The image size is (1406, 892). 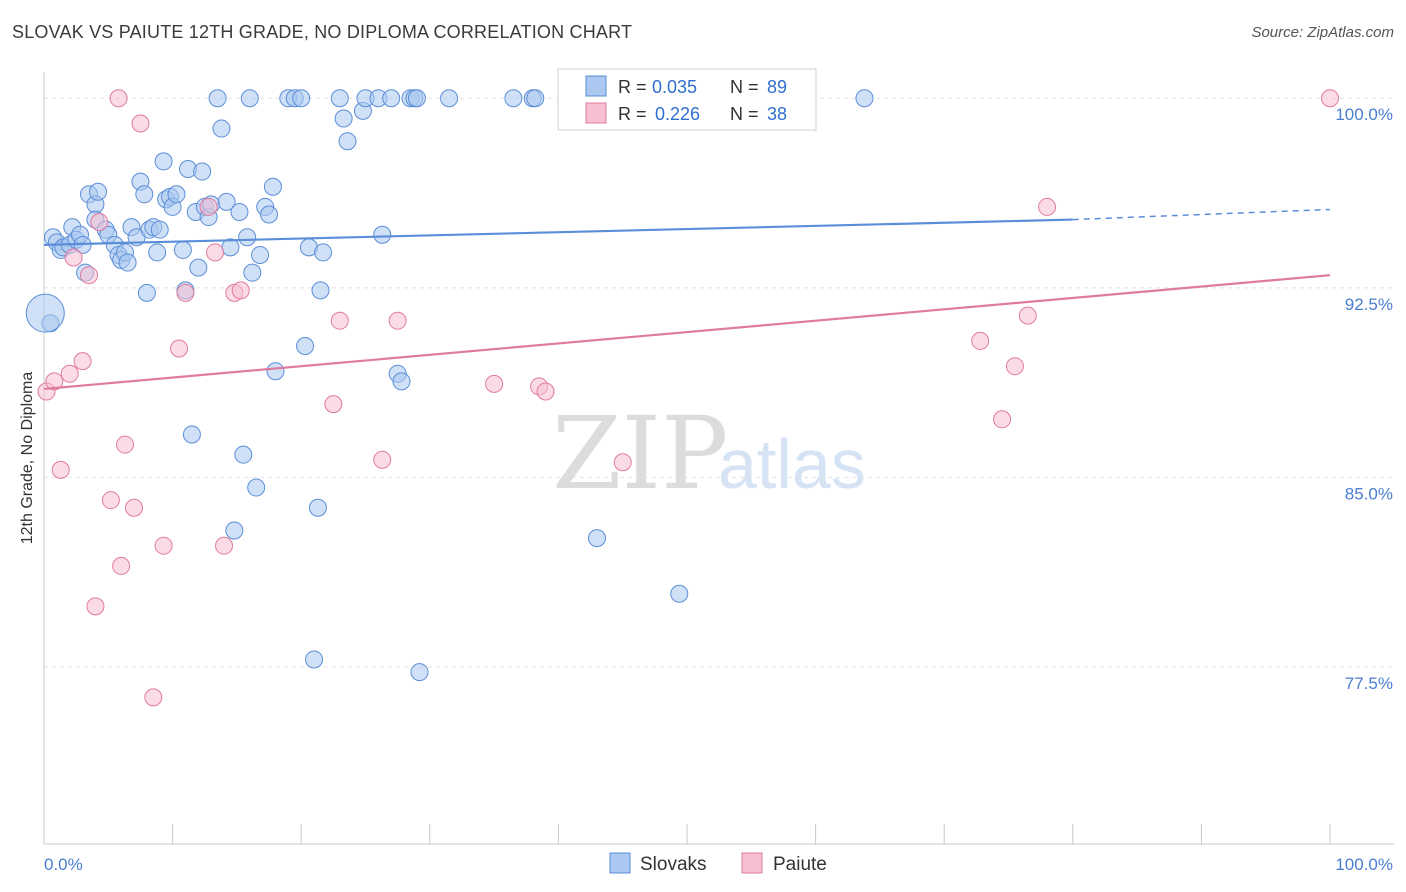 I want to click on legend-r-value-slovaks: 0.035, so click(x=674, y=87).